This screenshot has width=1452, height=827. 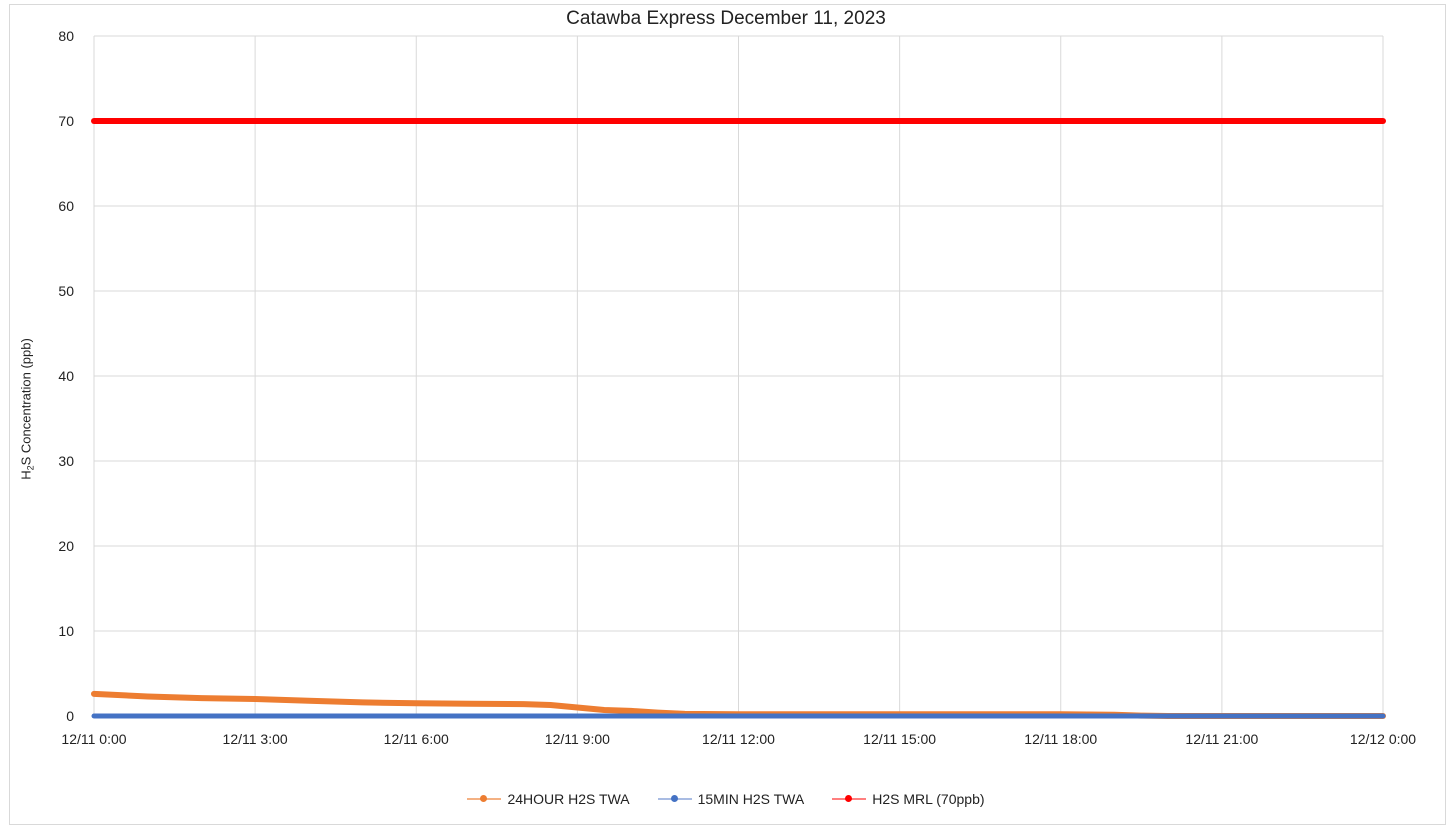 What do you see at coordinates (66, 36) in the screenshot?
I see `y-tick-label: 80` at bounding box center [66, 36].